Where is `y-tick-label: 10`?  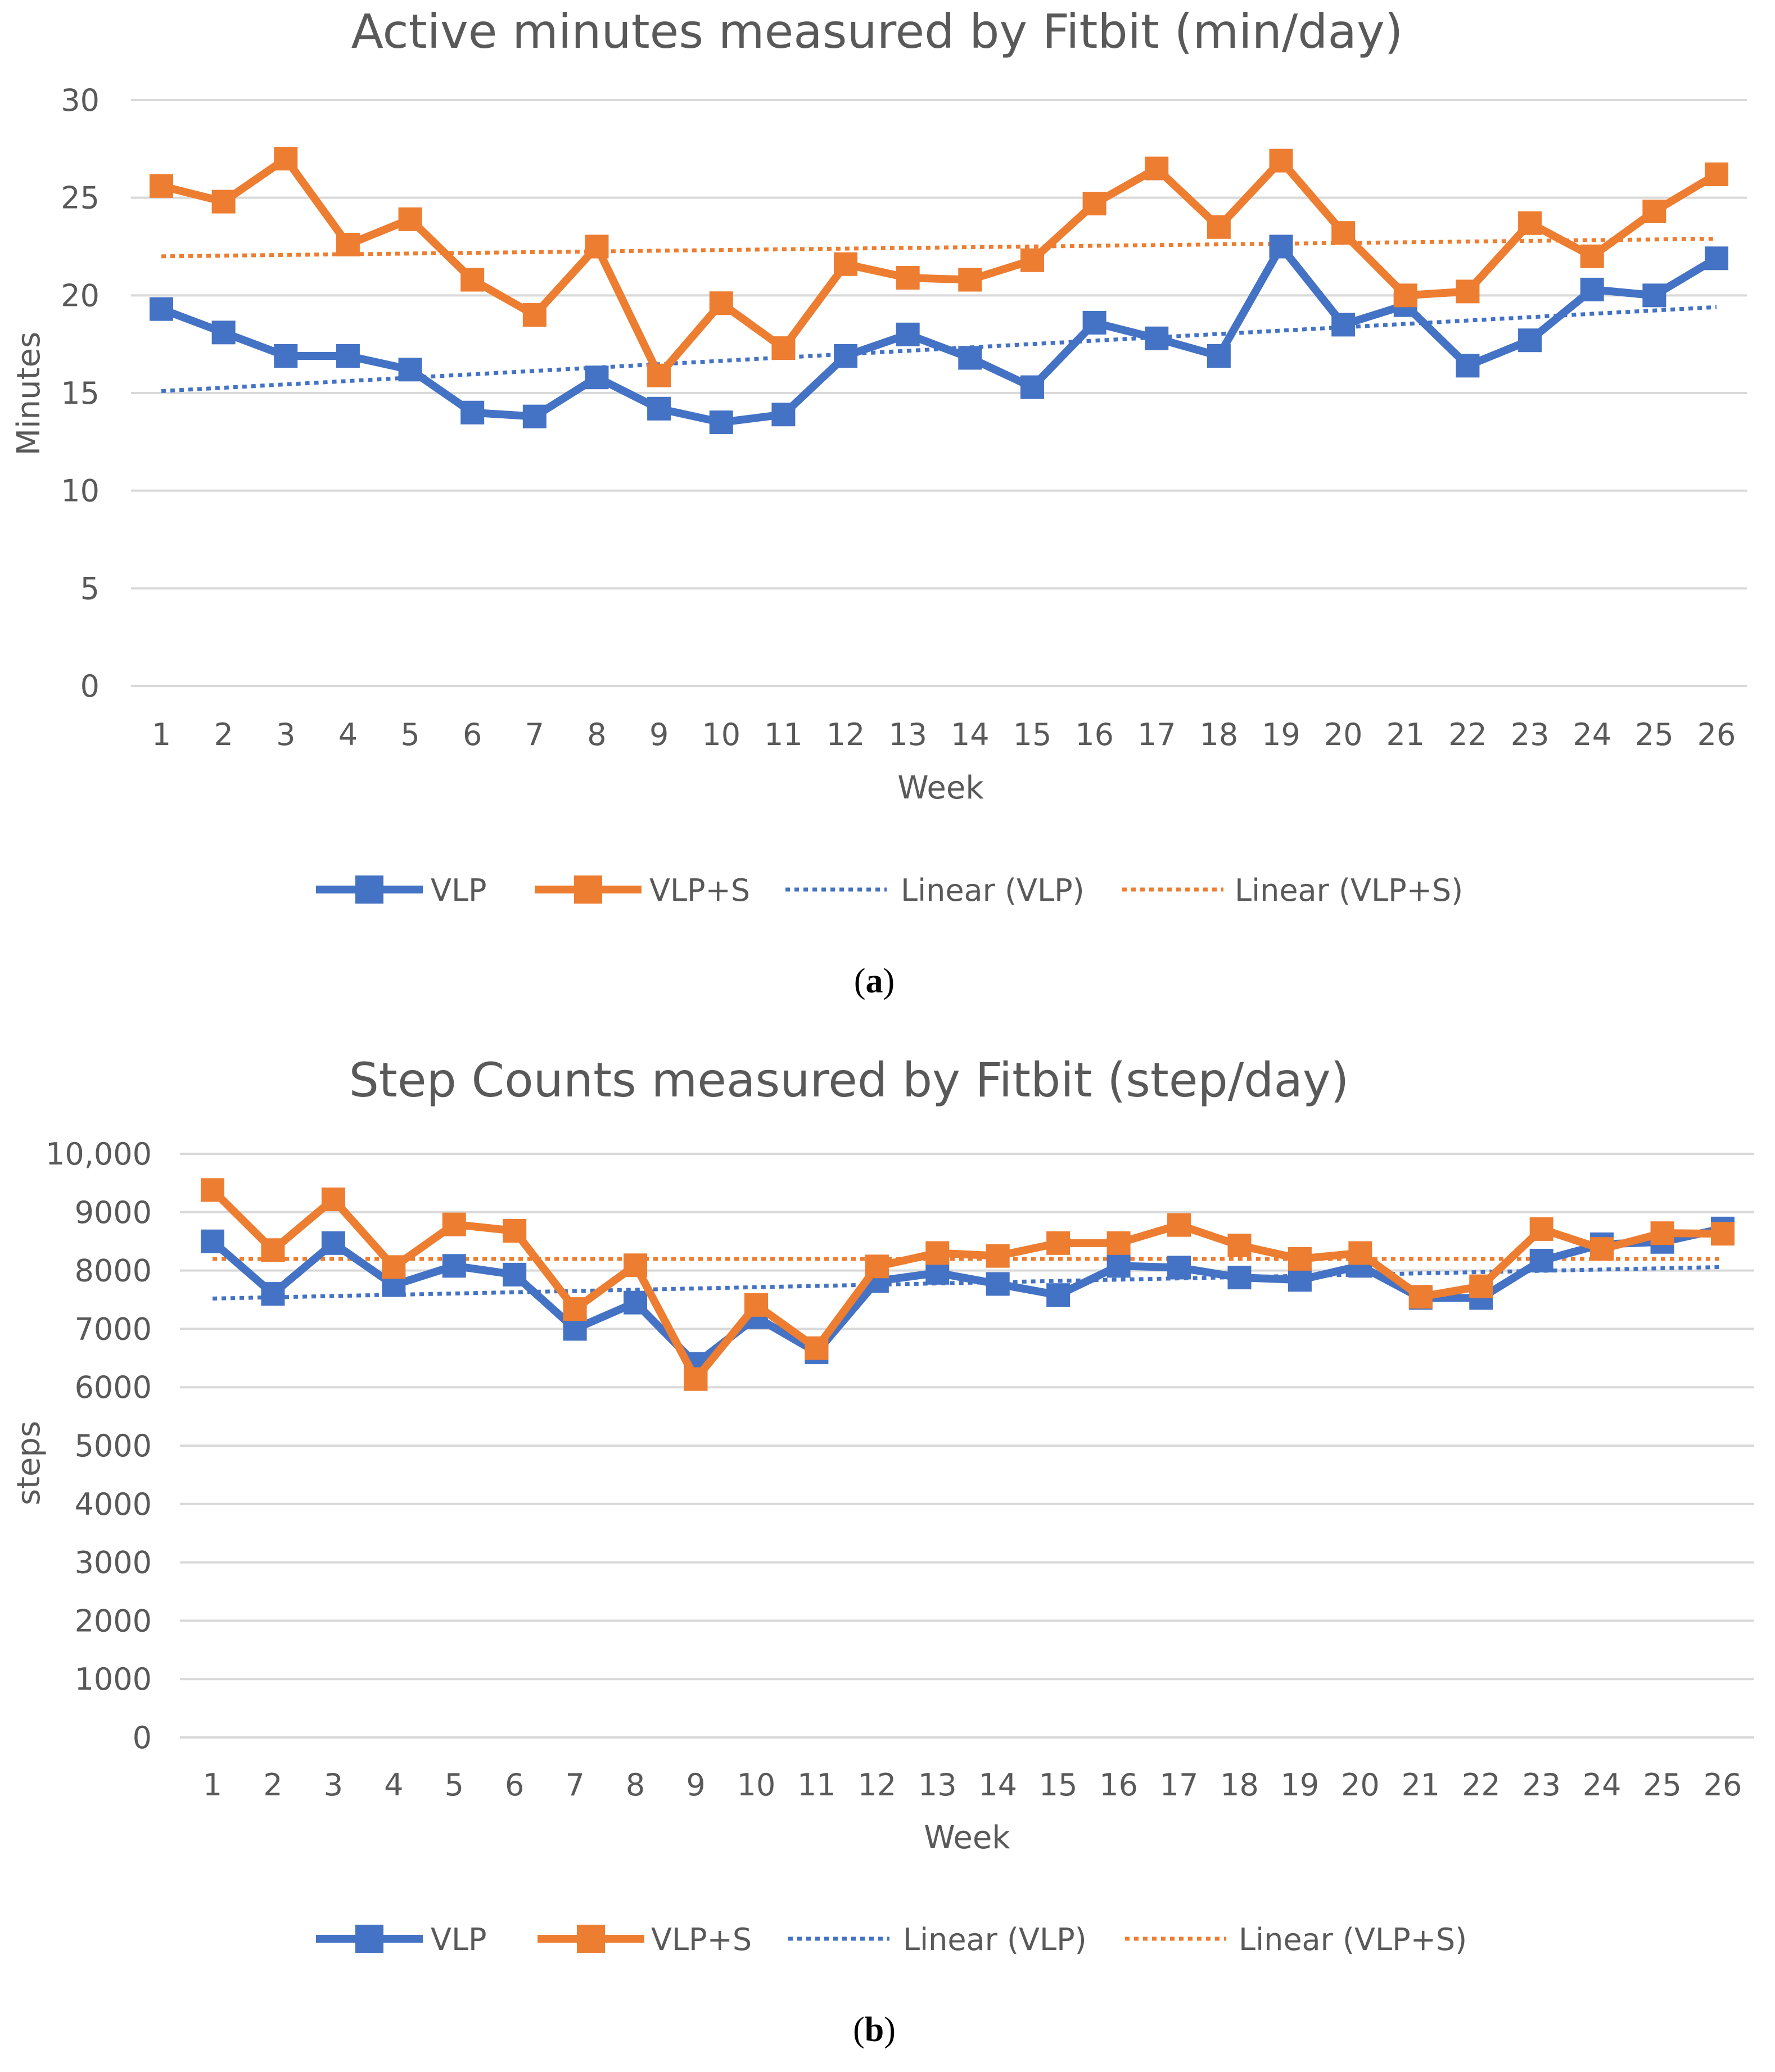 y-tick-label: 10 is located at coordinates (81, 491).